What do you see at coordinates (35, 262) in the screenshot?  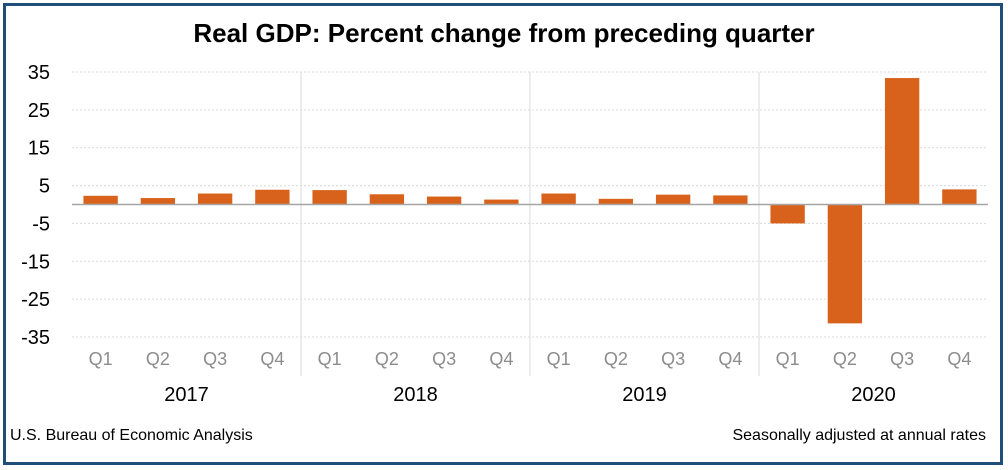 I see `y-tick-label: -15` at bounding box center [35, 262].